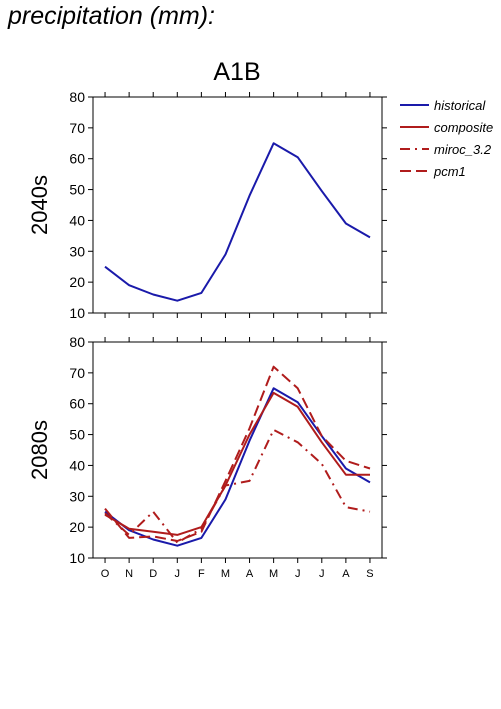 Image resolution: width=501 pixels, height=709 pixels. I want to click on legend-label: composite, so click(463, 127).